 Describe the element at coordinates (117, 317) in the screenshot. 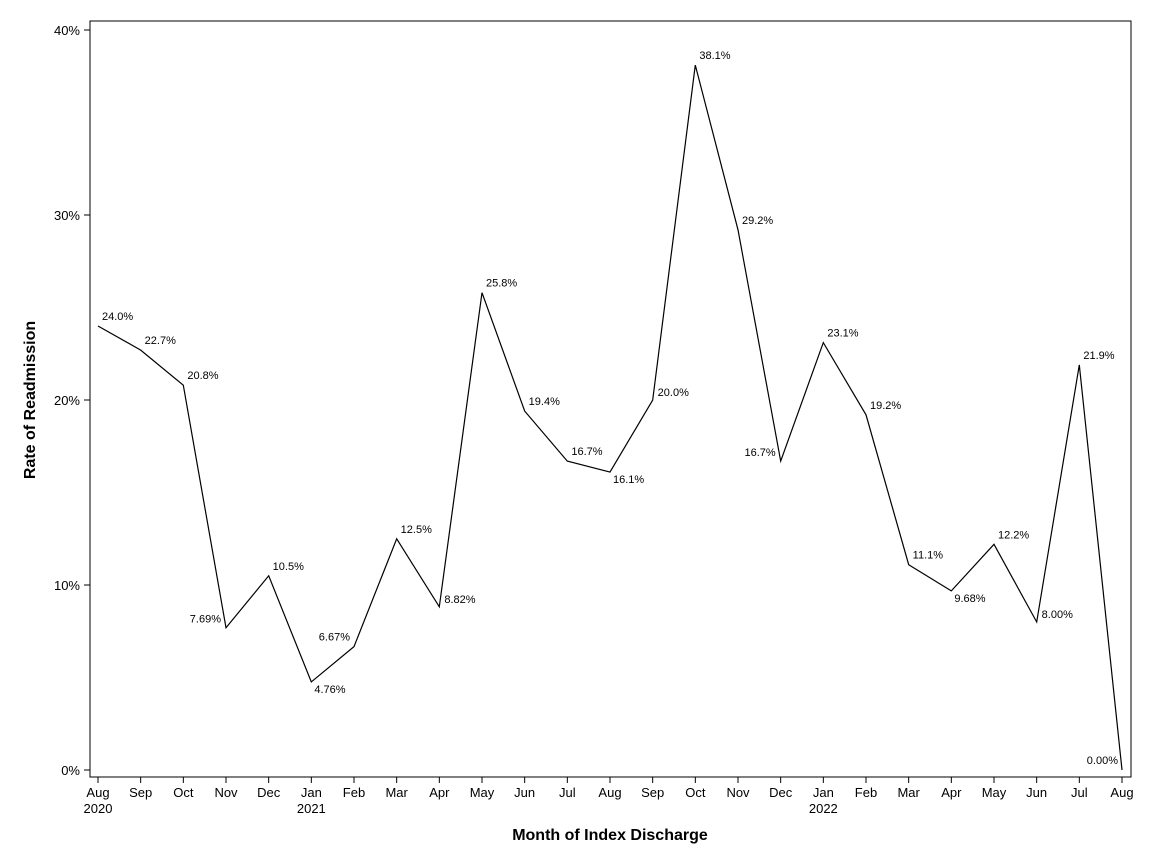

I see `data-label-0: 24.0%` at that location.